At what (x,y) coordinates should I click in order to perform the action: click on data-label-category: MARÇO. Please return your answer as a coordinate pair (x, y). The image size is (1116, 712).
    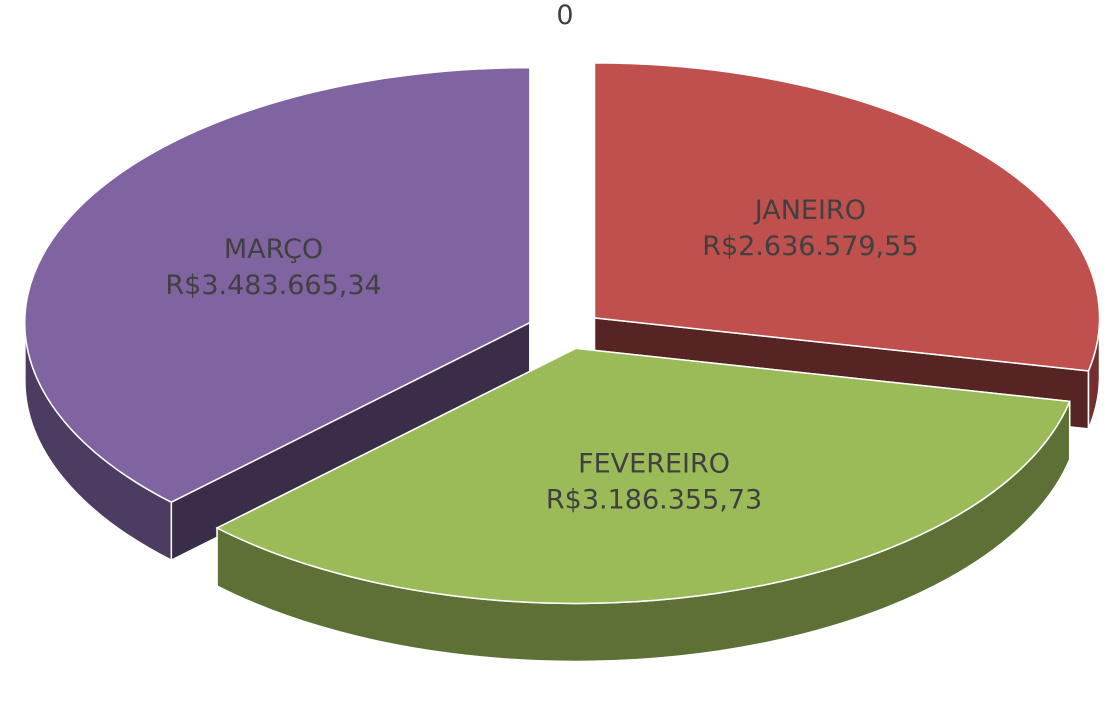
    Looking at the image, I should click on (273, 249).